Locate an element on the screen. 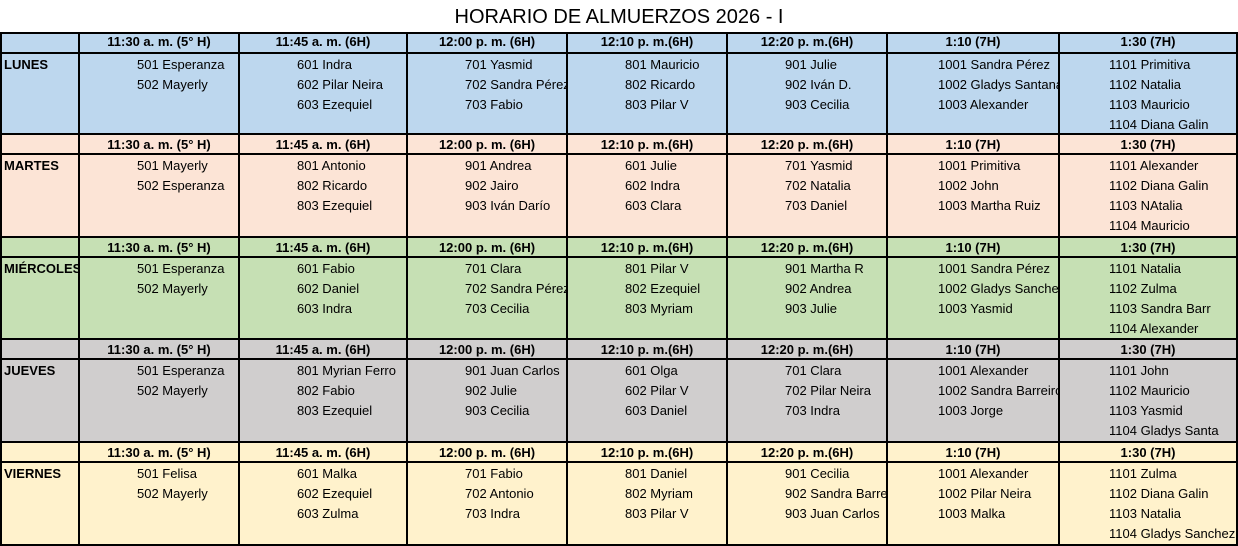 This screenshot has width=1238, height=546. schedule-cell: 801 Antonio 802 Ricardo 803 Ezequiel is located at coordinates (324, 196).